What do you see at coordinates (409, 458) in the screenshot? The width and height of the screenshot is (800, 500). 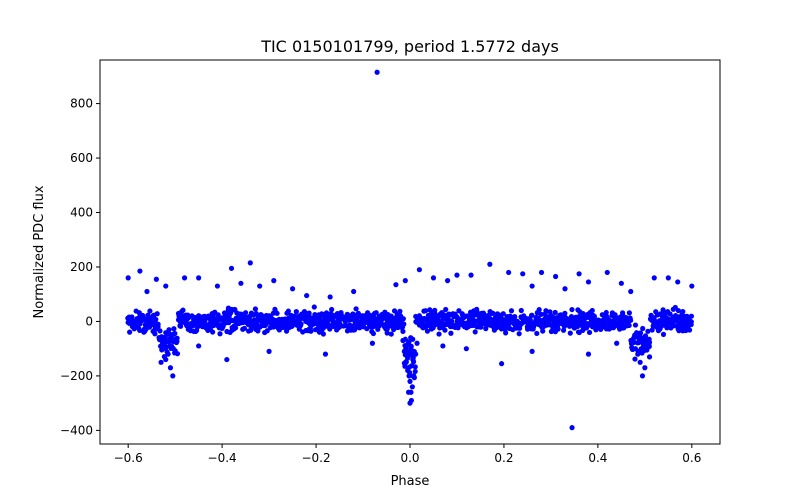 I see `x-tick-label: 0.0` at bounding box center [409, 458].